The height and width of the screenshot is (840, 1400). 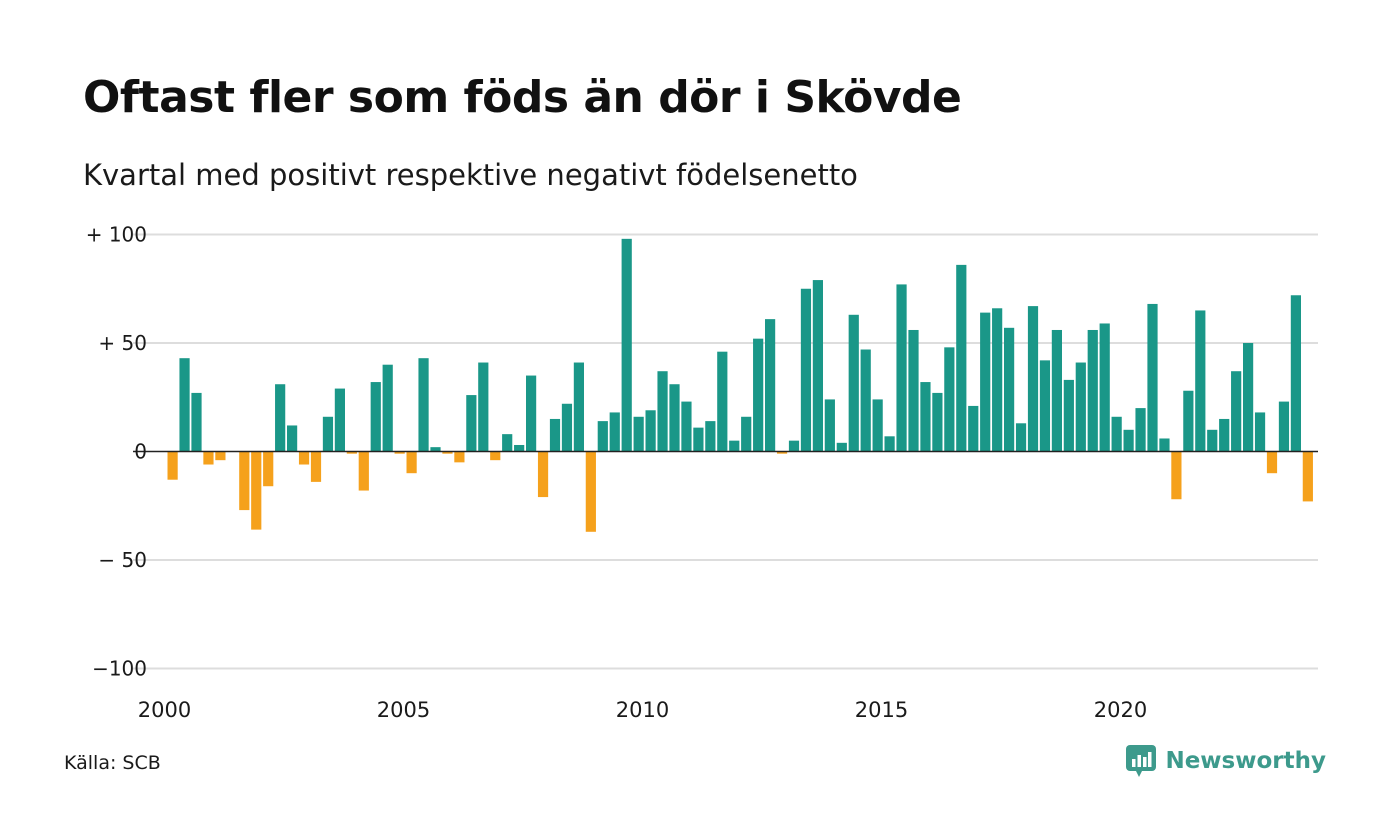 I want to click on source-note: Källa: SCB, so click(x=112, y=763).